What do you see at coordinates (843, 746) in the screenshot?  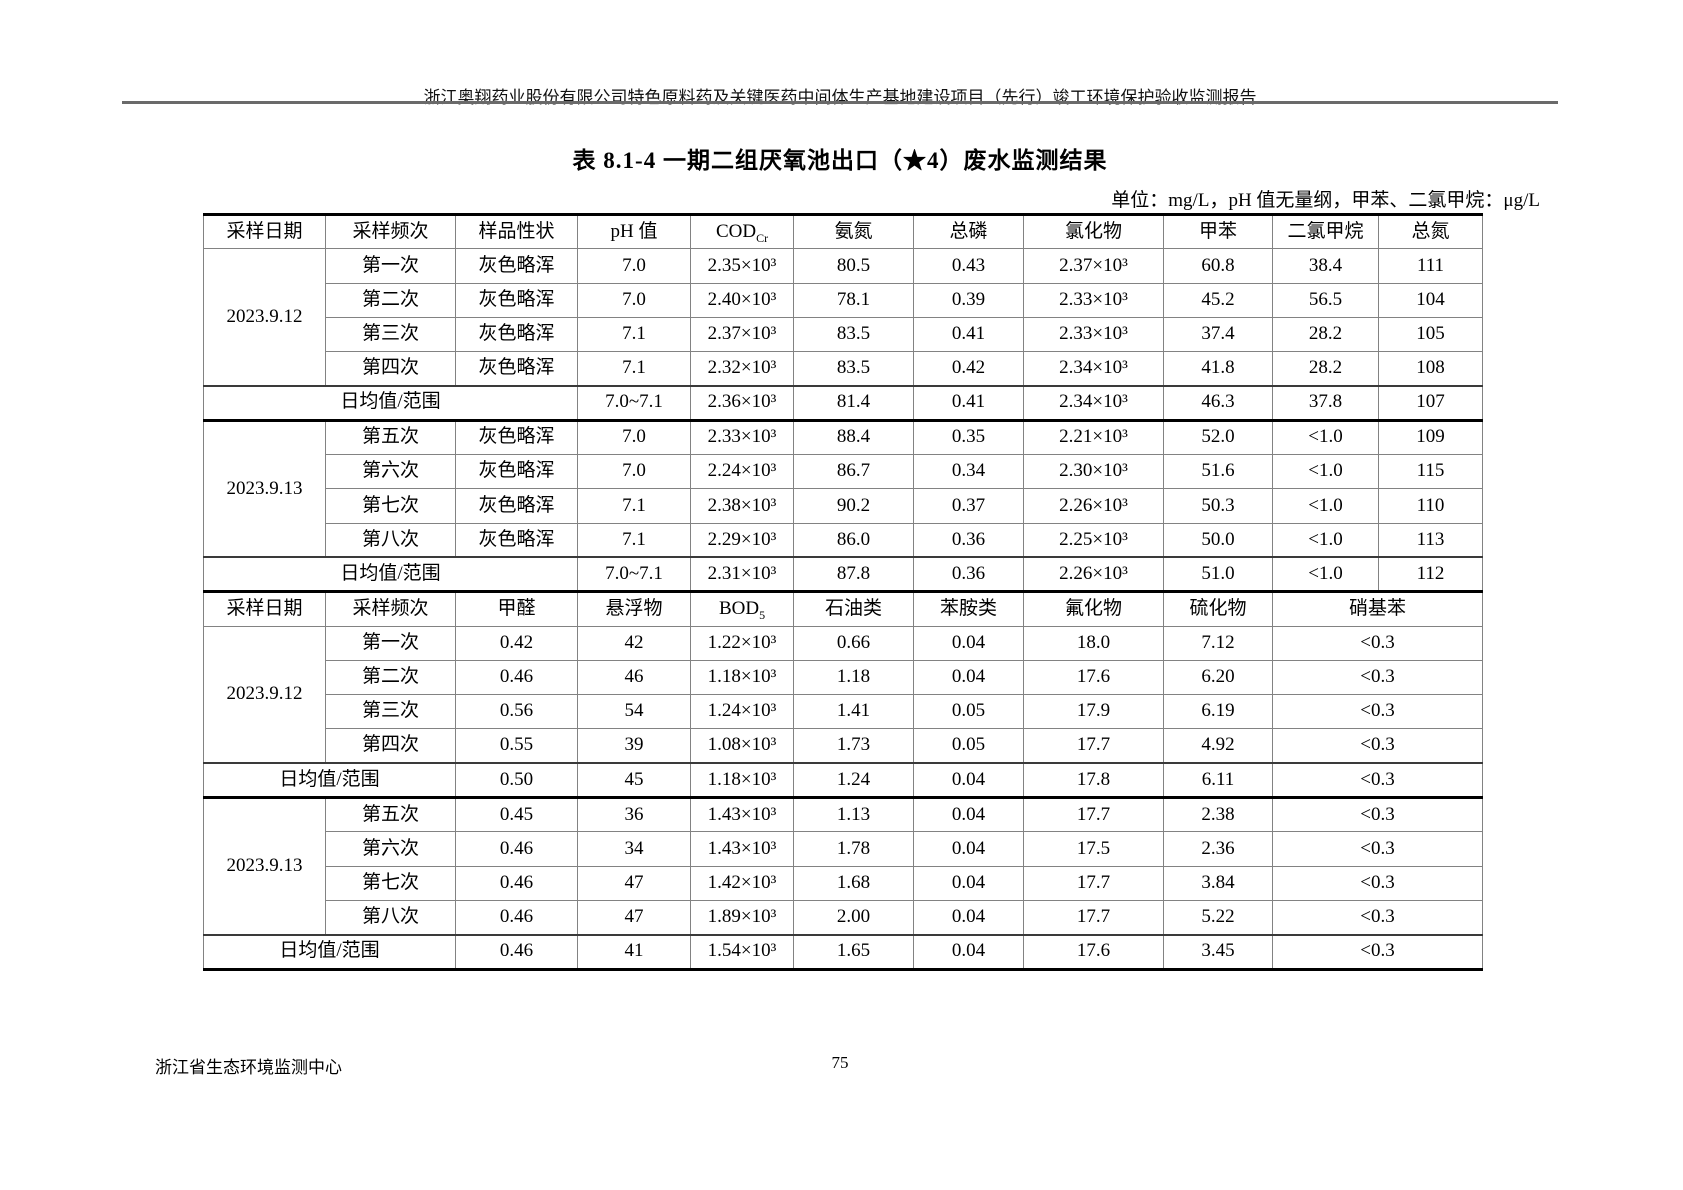 I see `table-row: 第四次 0.55 39 1.08×10³ 1.73 0.05 17.7 4.92 <0.3` at bounding box center [843, 746].